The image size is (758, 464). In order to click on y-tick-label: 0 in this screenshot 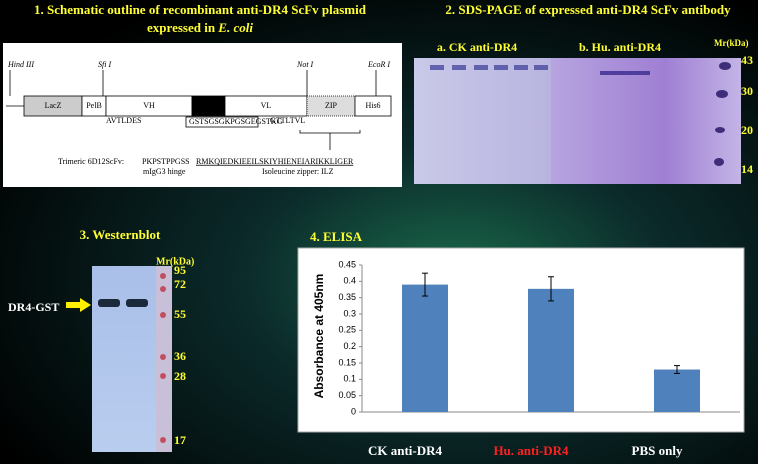, I will do `click(353, 411)`.